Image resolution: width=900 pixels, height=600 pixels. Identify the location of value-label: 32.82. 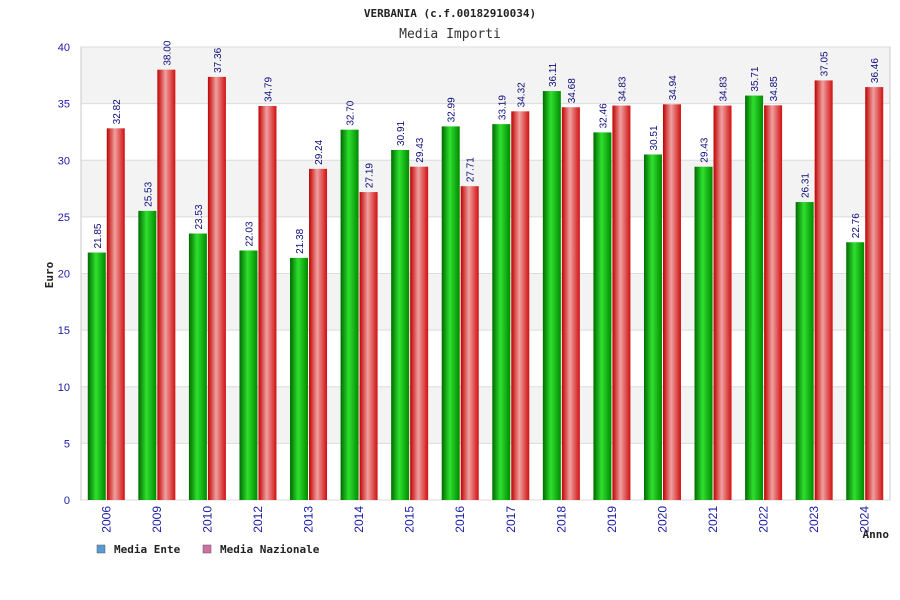
(117, 111).